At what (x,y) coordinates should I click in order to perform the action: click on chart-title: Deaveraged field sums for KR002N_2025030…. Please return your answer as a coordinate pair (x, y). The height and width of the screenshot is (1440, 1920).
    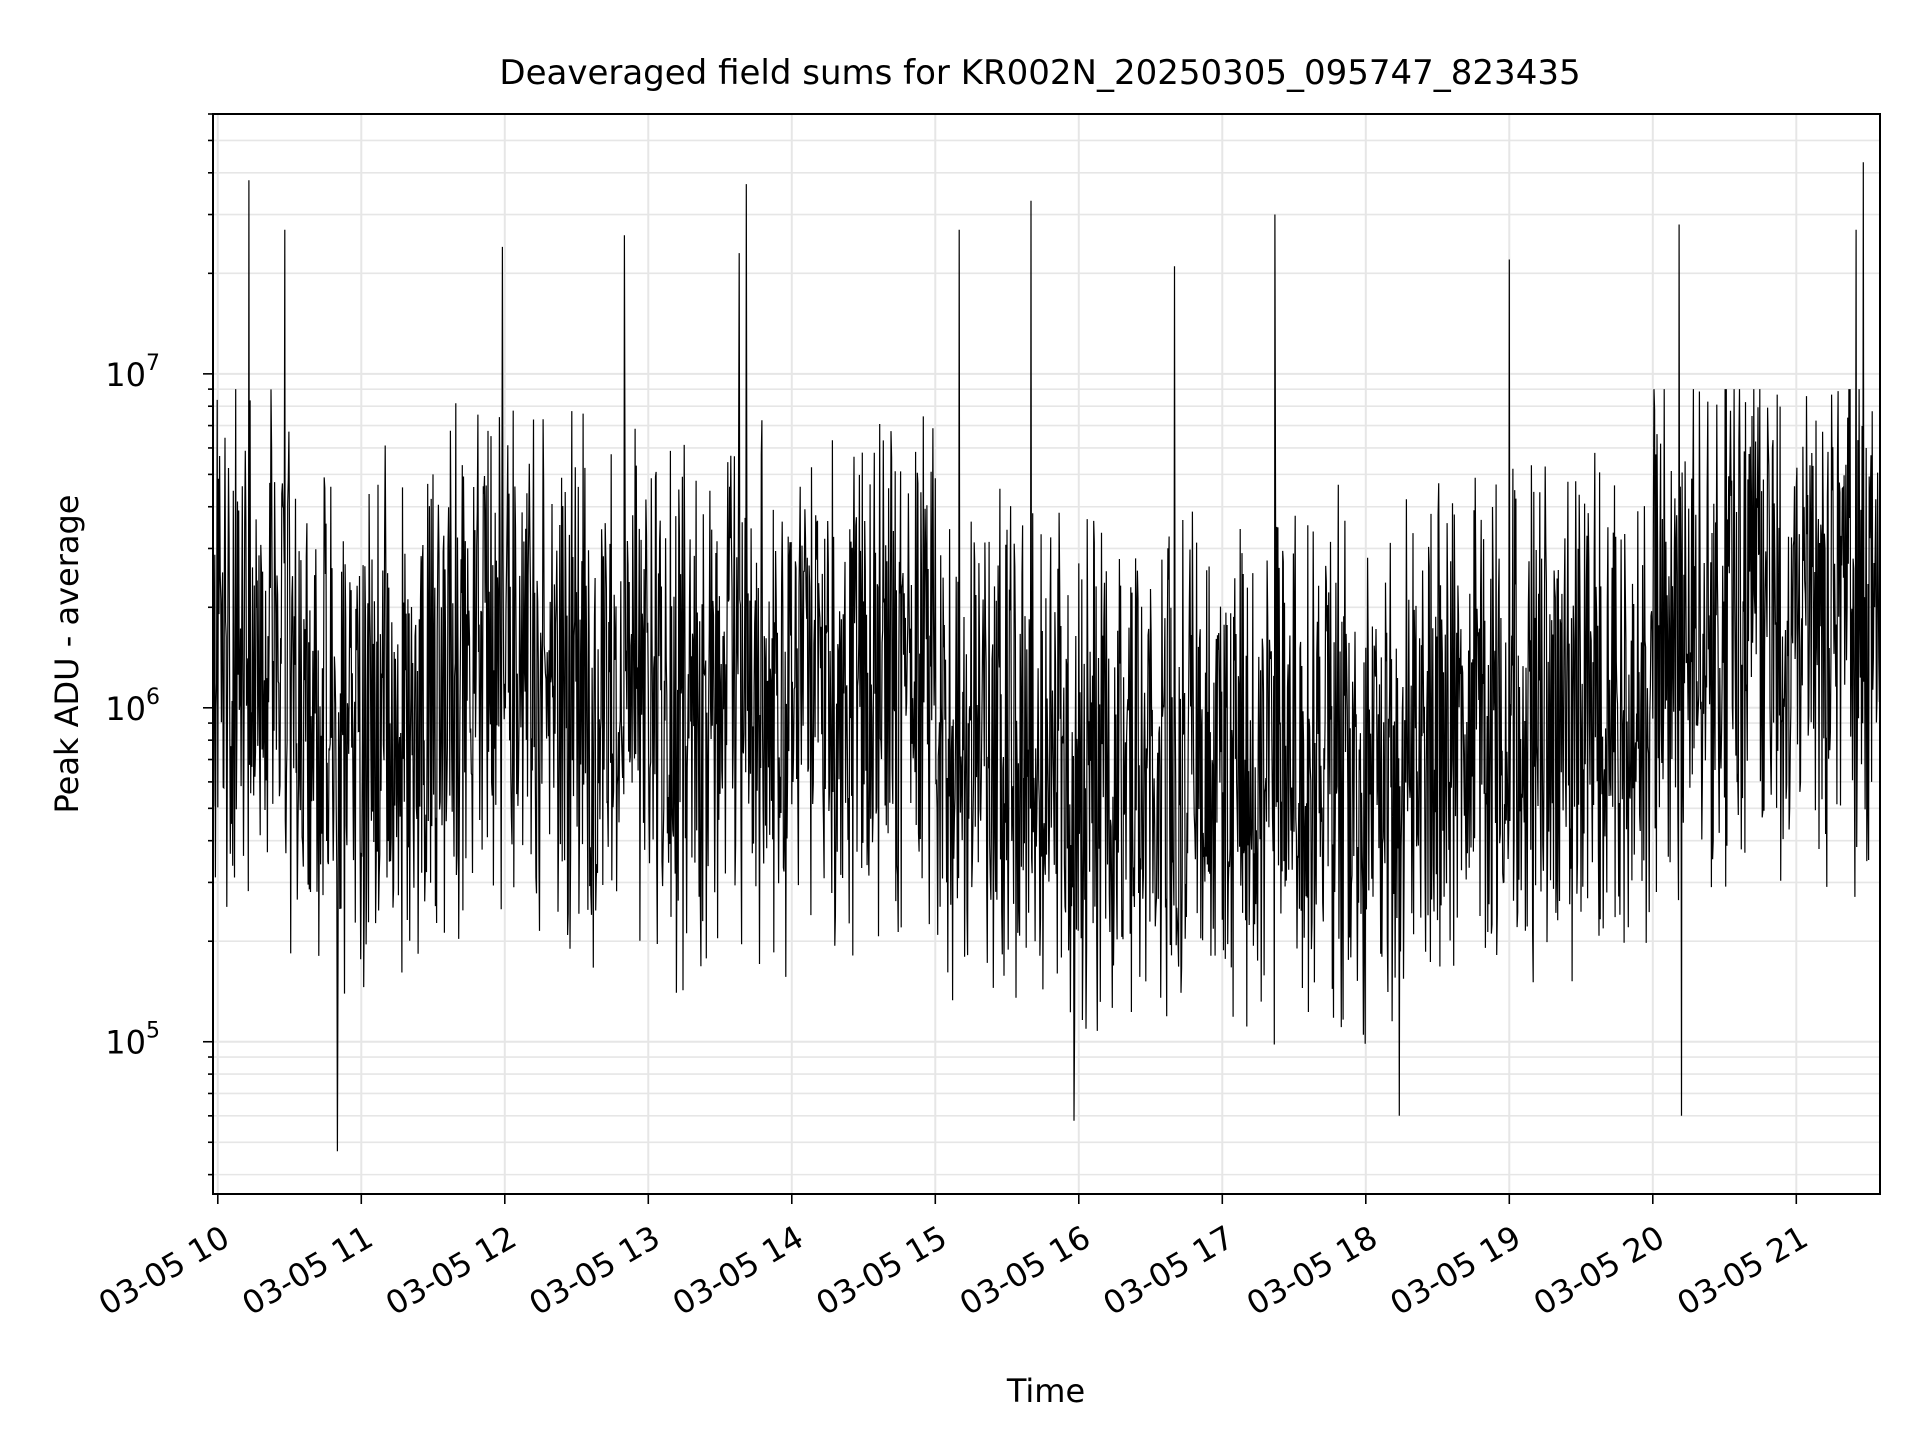
    Looking at the image, I should click on (1039, 73).